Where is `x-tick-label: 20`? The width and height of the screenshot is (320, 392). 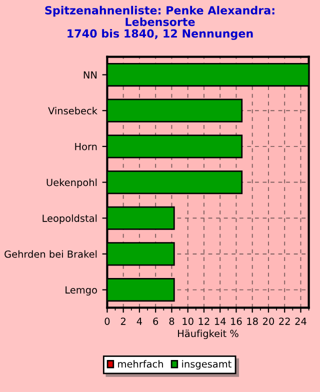 x-tick-label: 20 is located at coordinates (268, 321).